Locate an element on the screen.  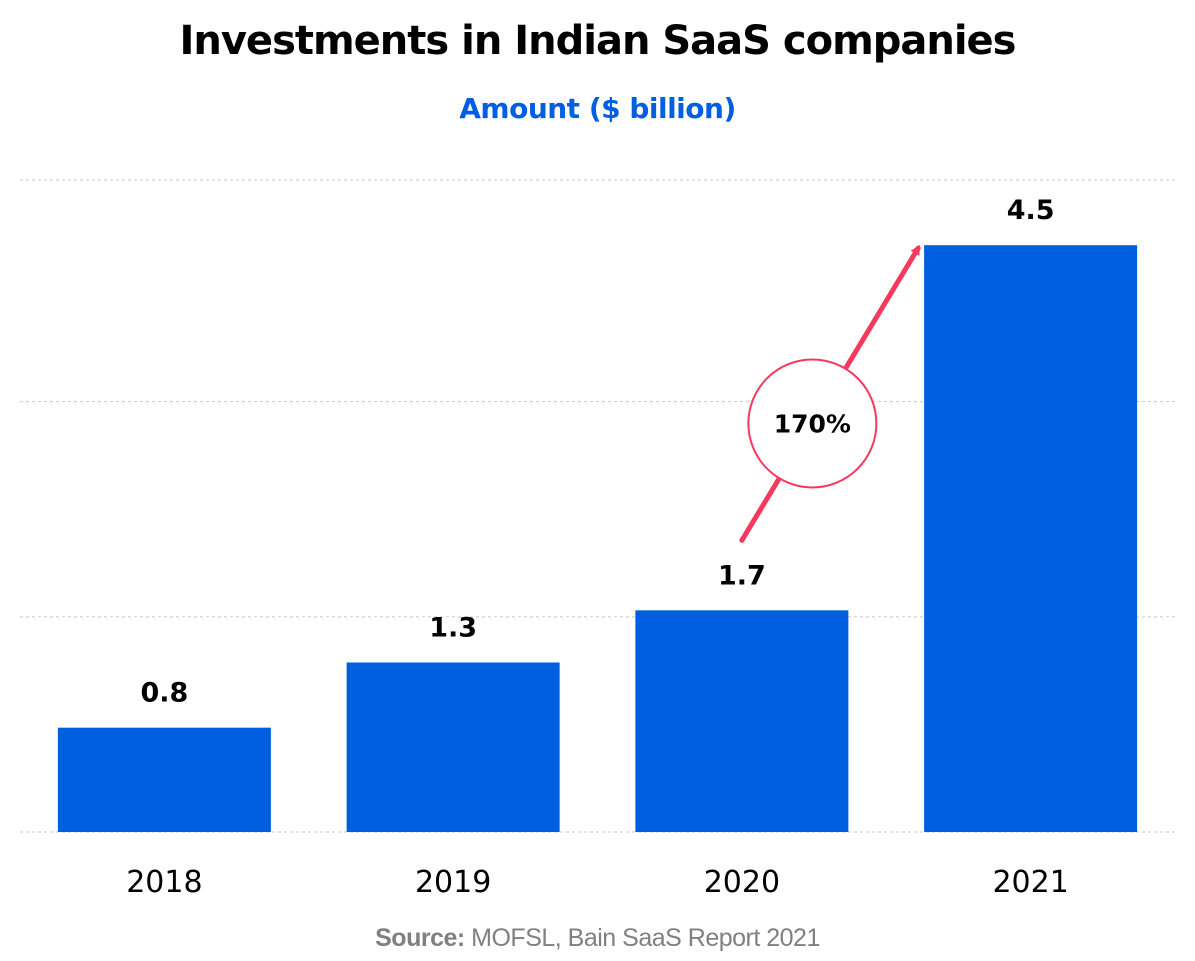
bar-2019 is located at coordinates (453, 747).